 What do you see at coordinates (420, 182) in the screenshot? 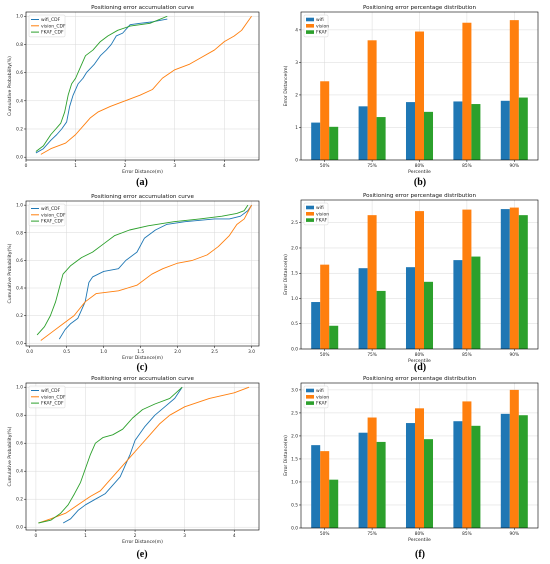
I see `panel-label: (b)` at bounding box center [420, 182].